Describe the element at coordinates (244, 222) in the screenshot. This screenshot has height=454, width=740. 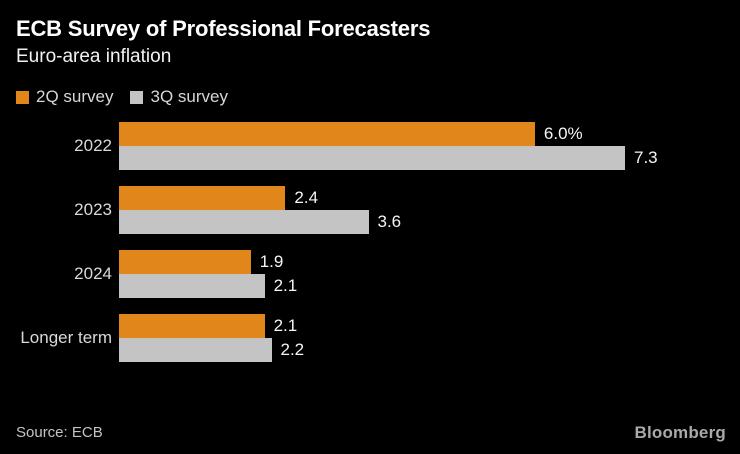
I see `bar-3q-survey-2023` at that location.